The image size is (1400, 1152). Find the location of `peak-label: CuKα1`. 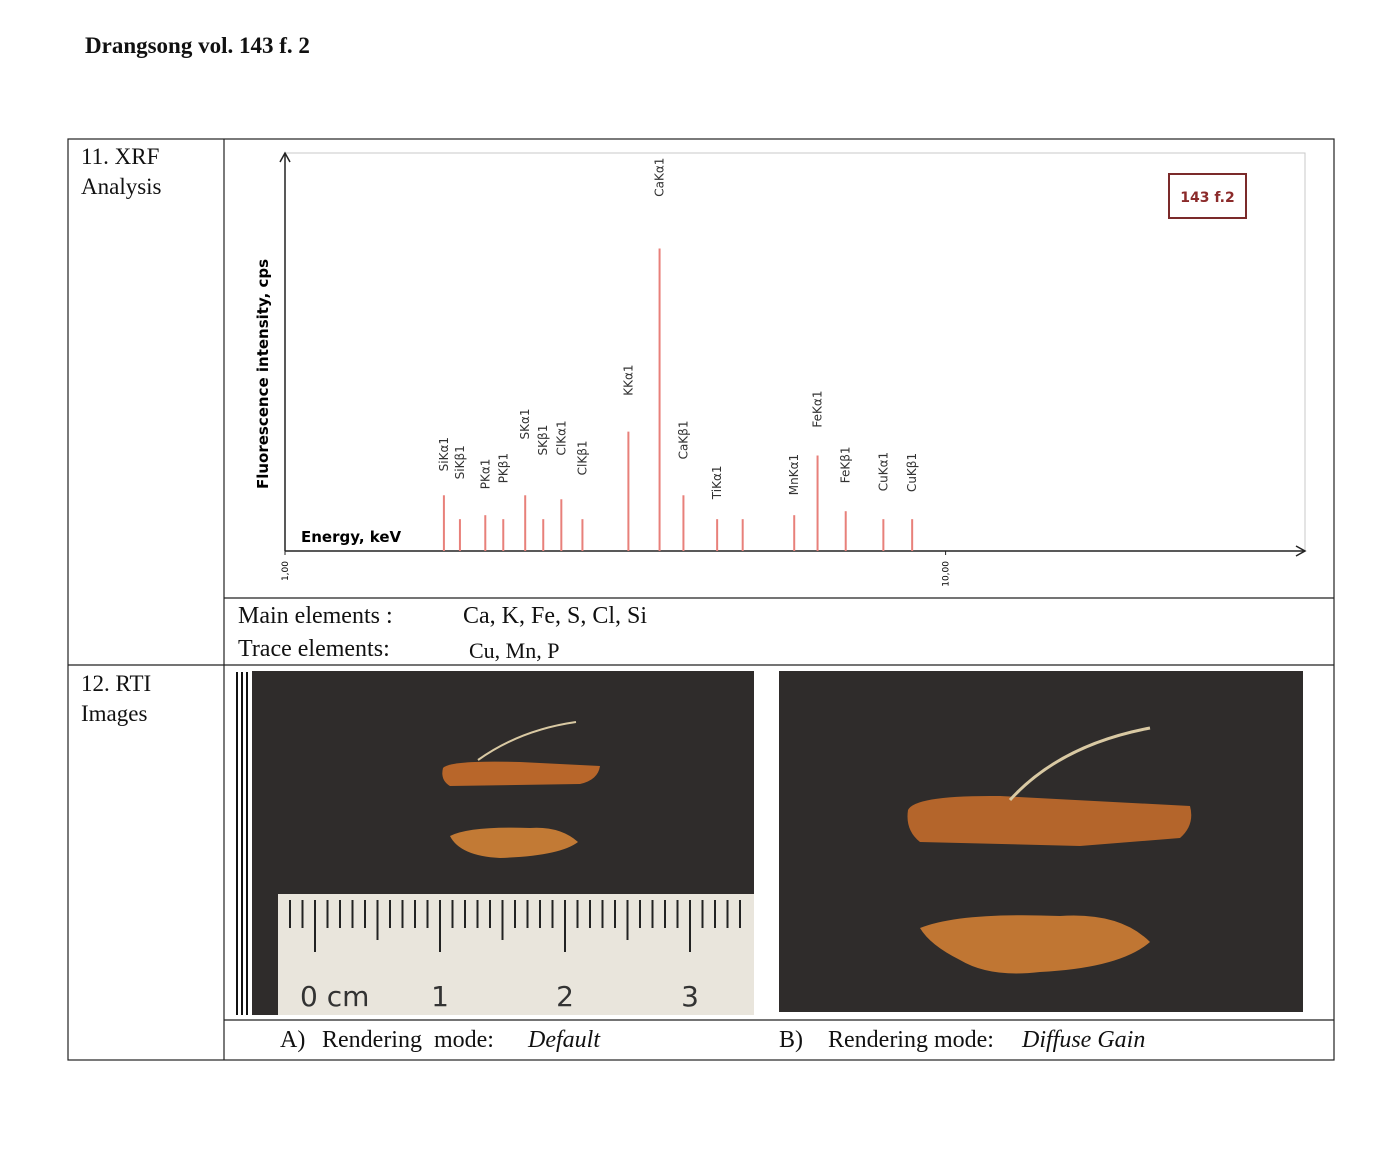

peak-label: CuKα1 is located at coordinates (883, 471).